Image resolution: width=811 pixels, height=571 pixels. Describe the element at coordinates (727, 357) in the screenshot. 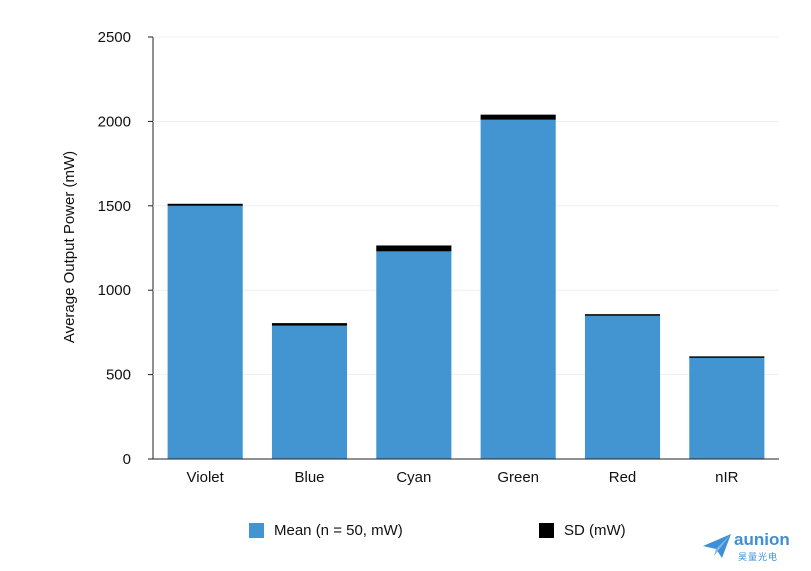

I see `bar-sd-nir` at that location.